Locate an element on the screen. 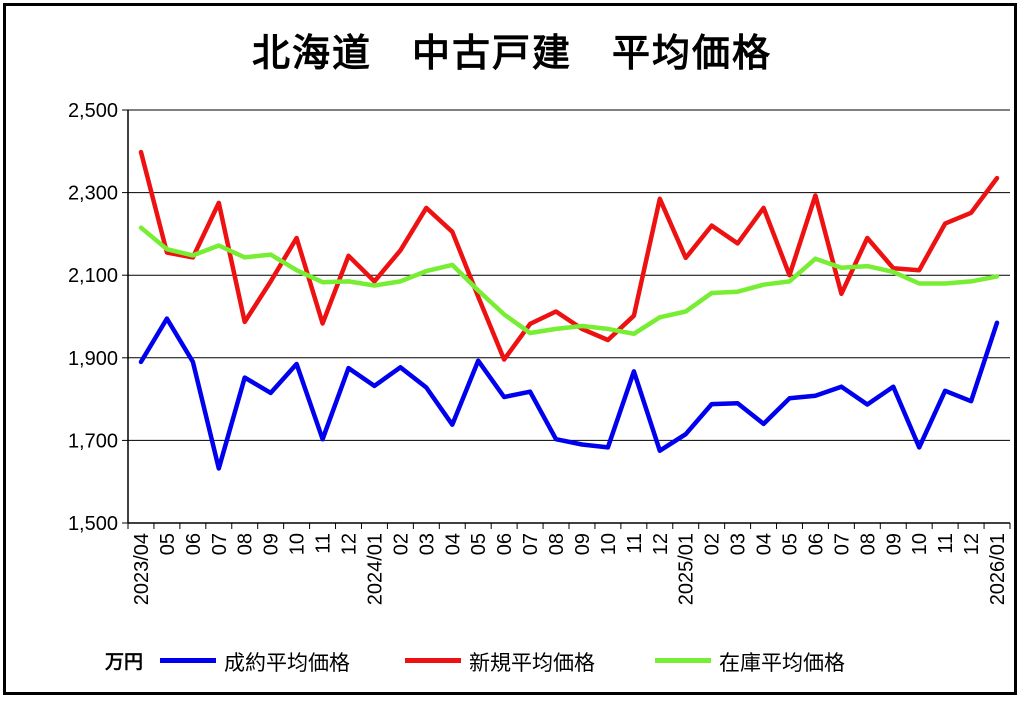 The image size is (1024, 701). y-tick-label: 2,500 is located at coordinates (93, 111).